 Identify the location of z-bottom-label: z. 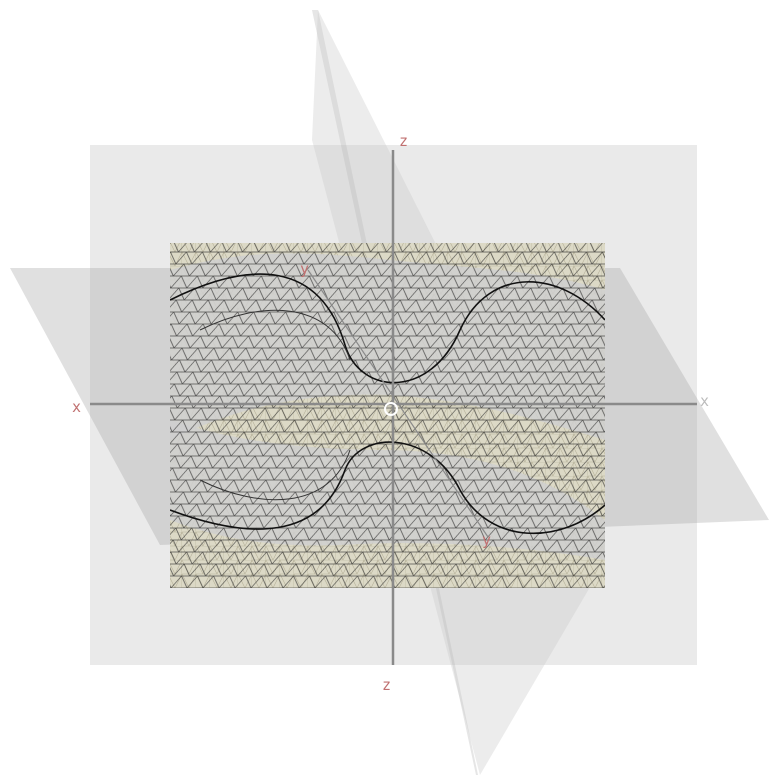
(386, 685).